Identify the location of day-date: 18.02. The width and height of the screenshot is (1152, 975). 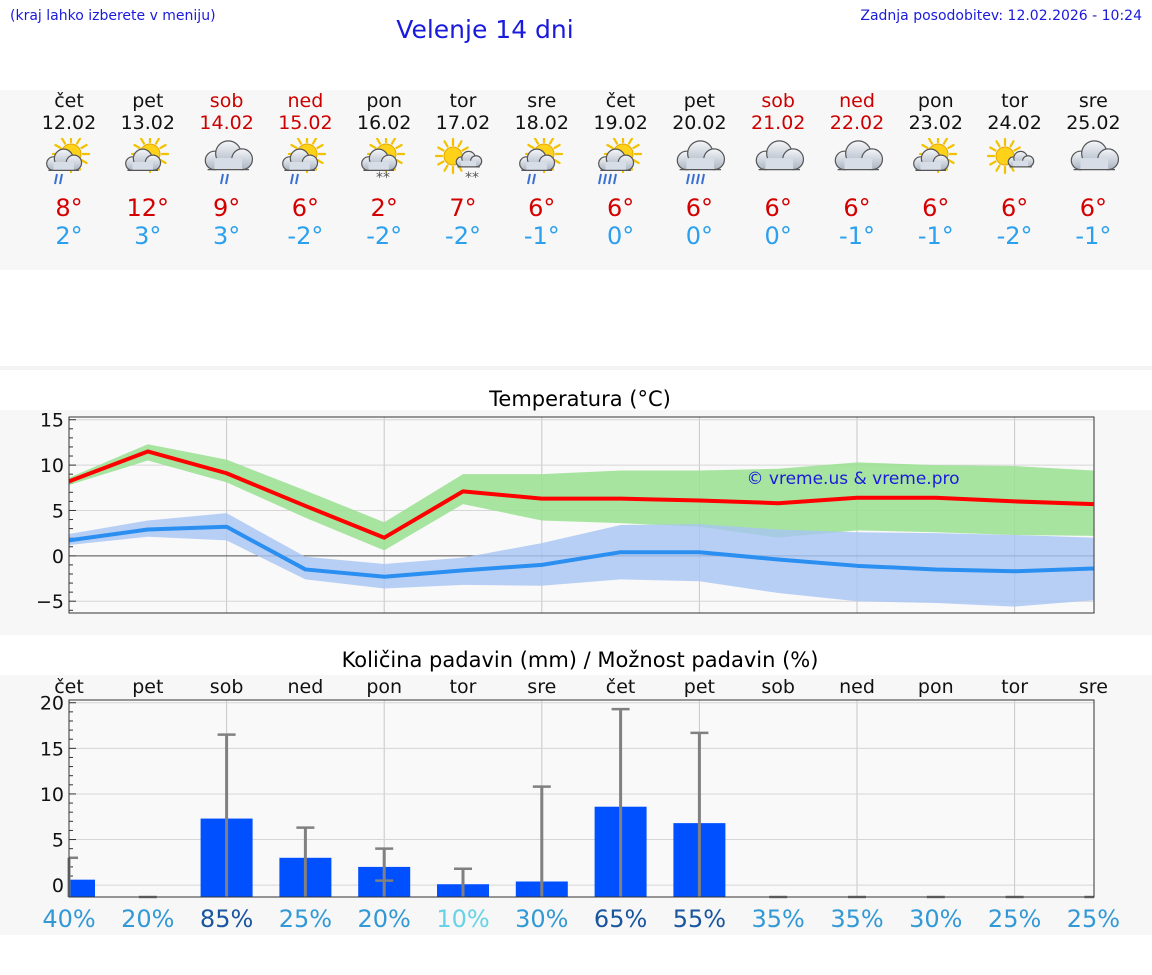
(541, 123).